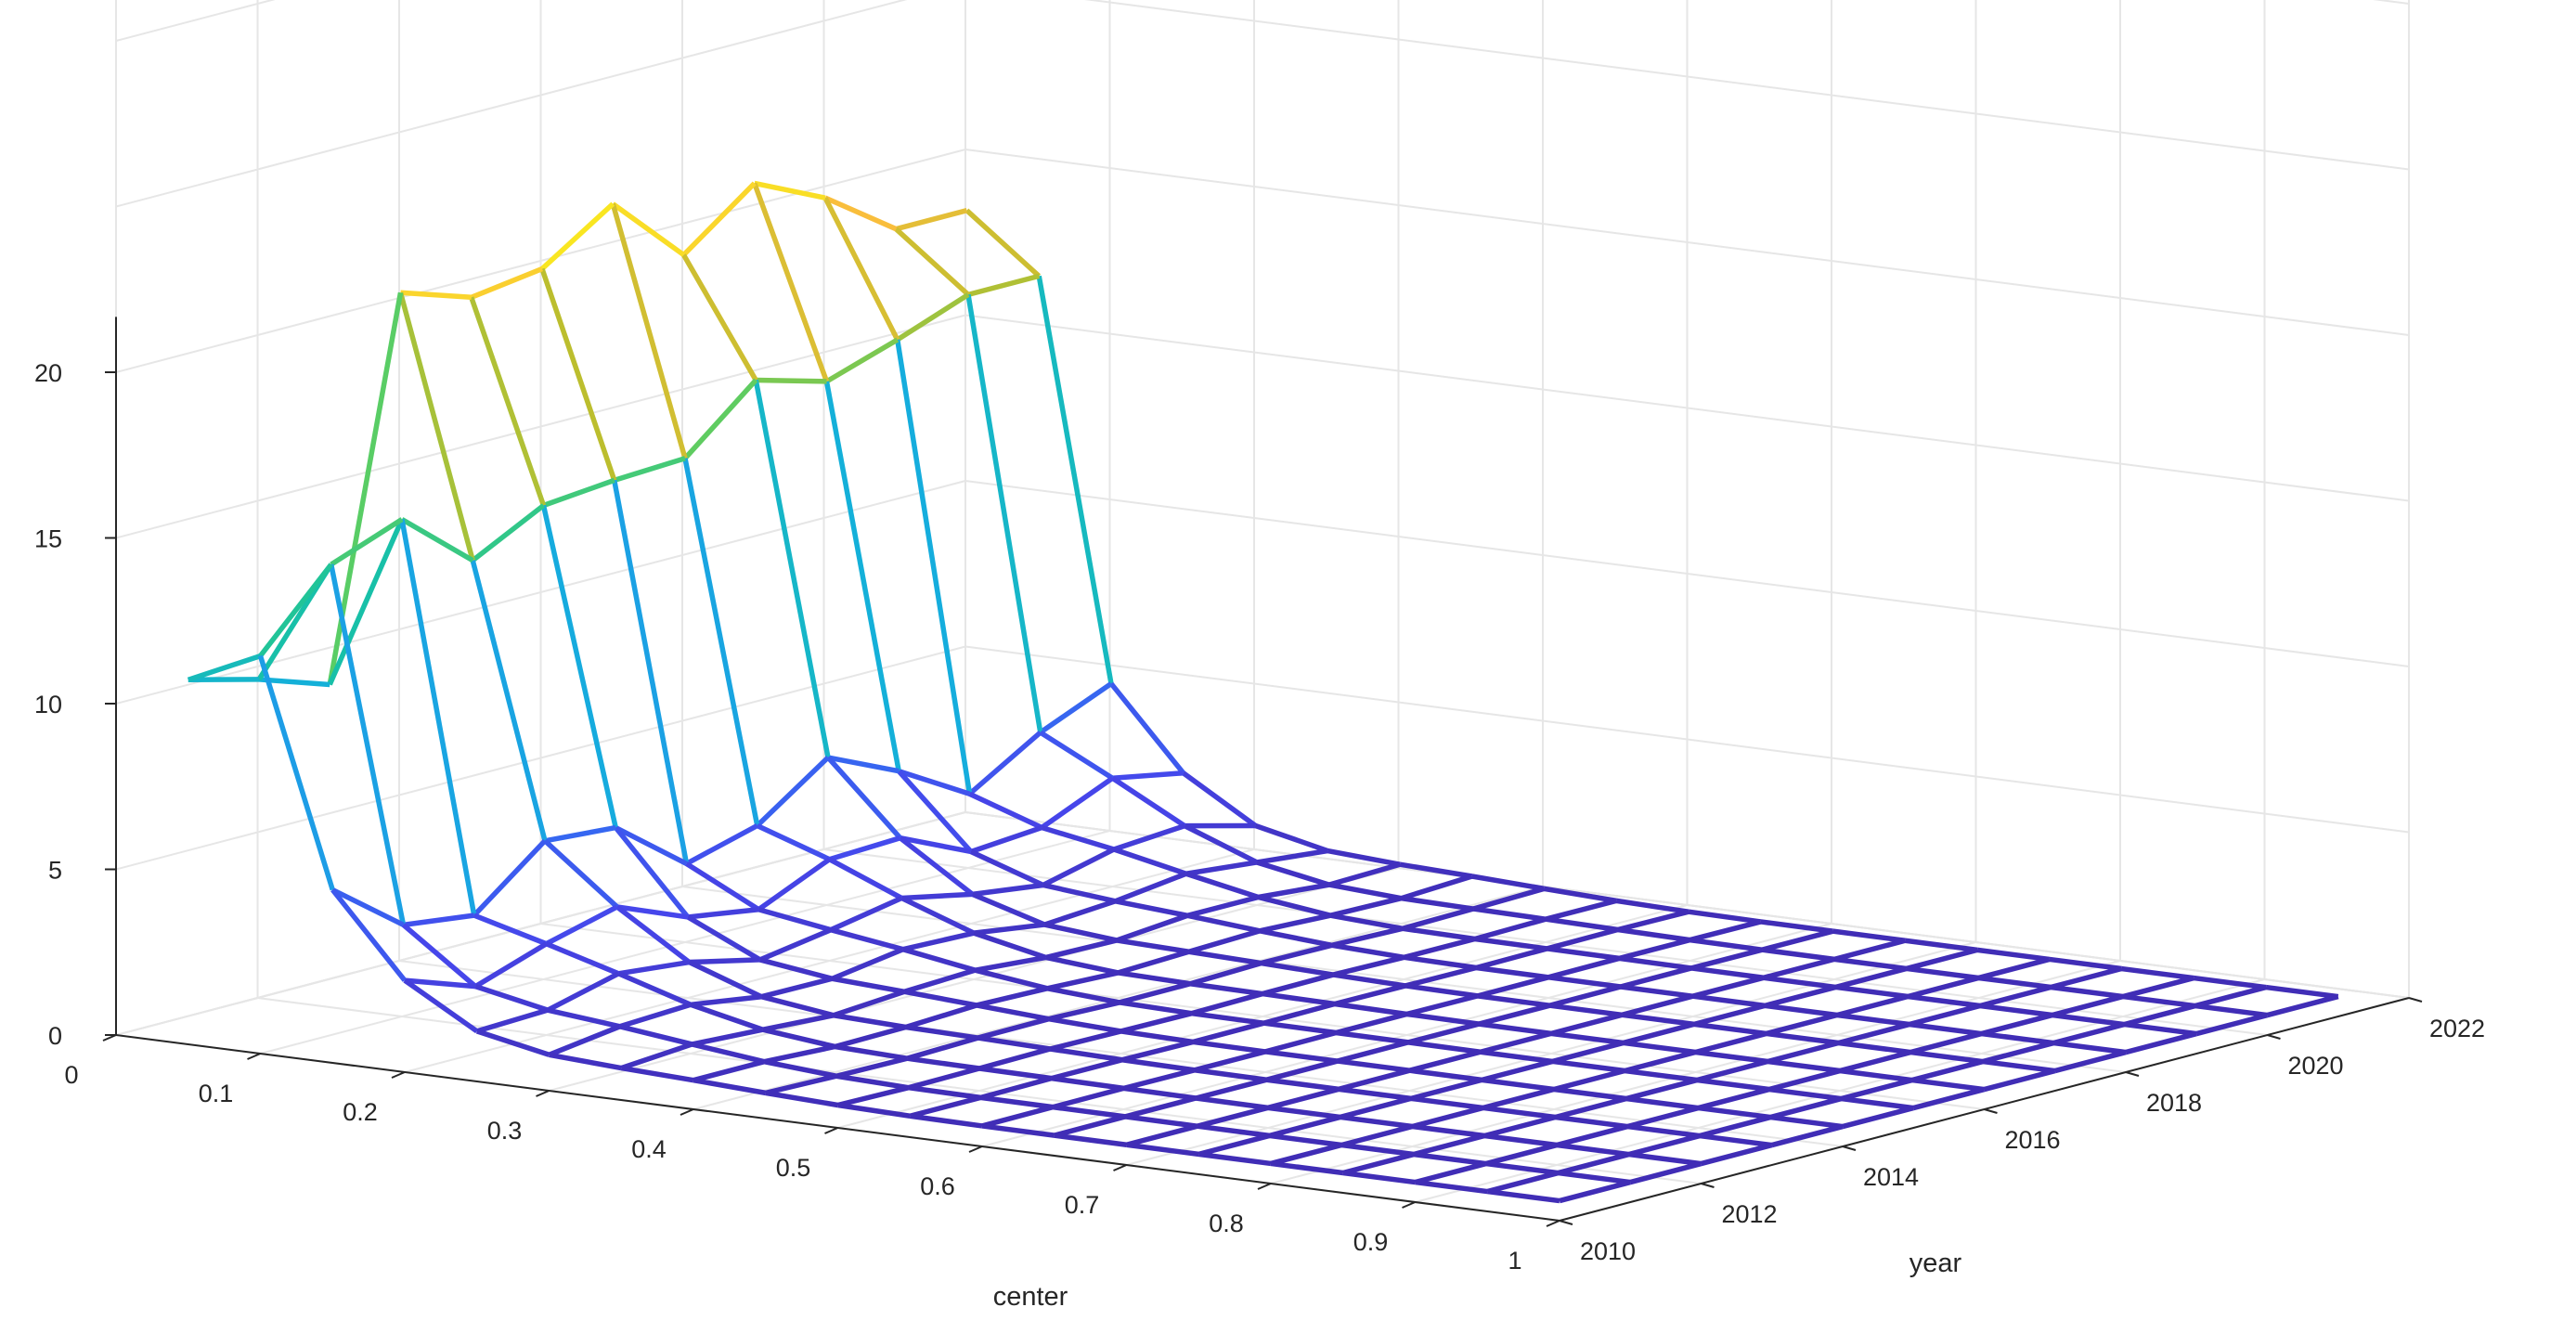  Describe the element at coordinates (1608, 1251) in the screenshot. I see `y-tick-label: 2010` at that location.